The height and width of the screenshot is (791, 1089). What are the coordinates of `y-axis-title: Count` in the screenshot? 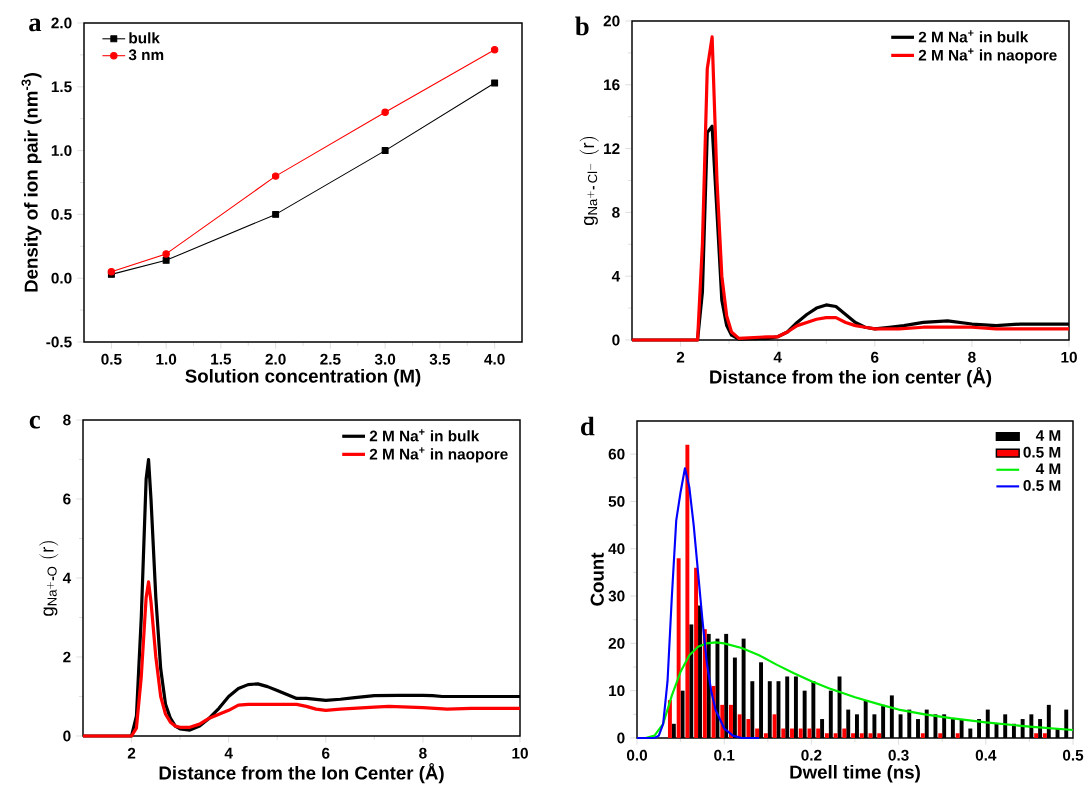 It's located at (597, 579).